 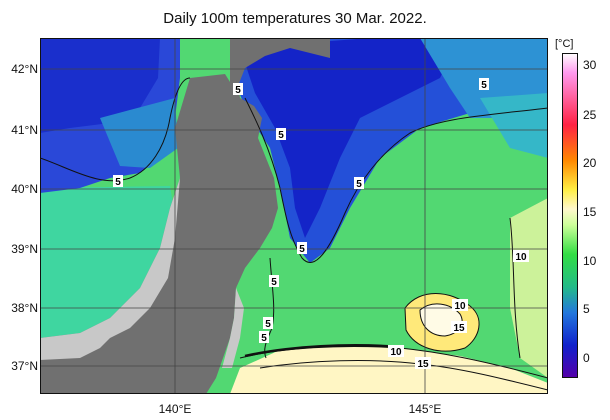 I want to click on colorbar-tick: 15, so click(x=590, y=212).